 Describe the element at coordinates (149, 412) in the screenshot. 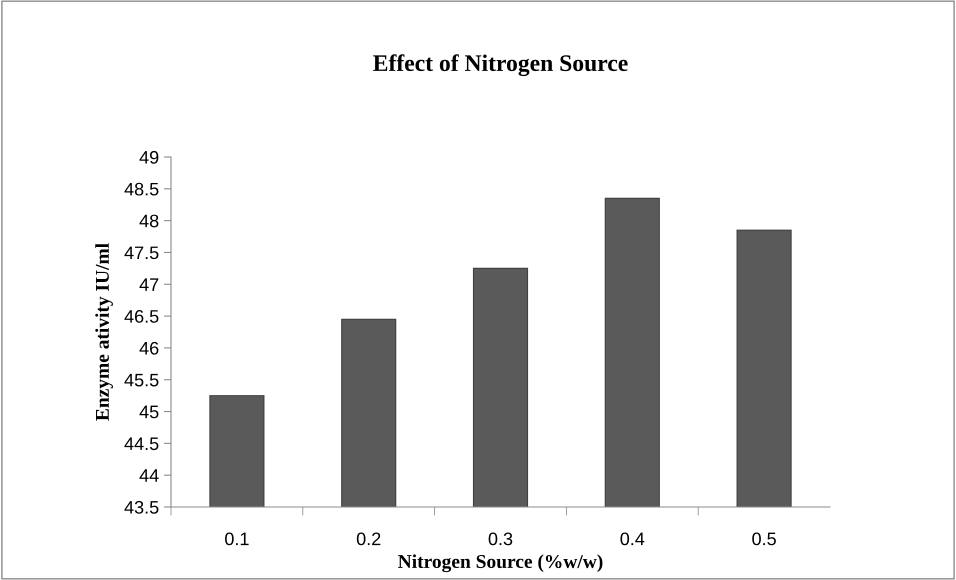

I see `y-tick-label: 45` at that location.